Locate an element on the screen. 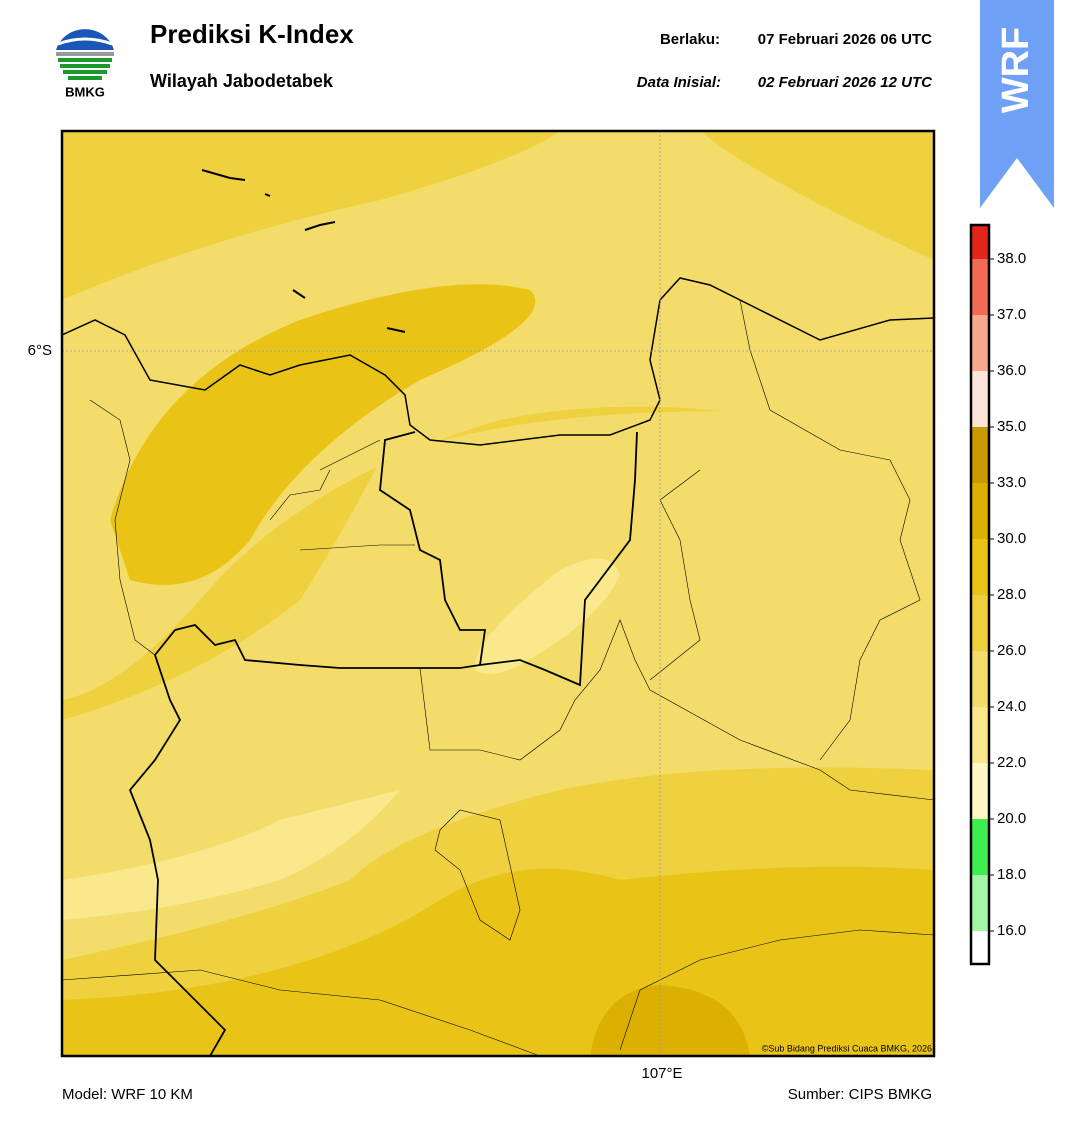 The height and width of the screenshot is (1133, 1072). colorbar-tick-label: 18.0 is located at coordinates (1011, 874).